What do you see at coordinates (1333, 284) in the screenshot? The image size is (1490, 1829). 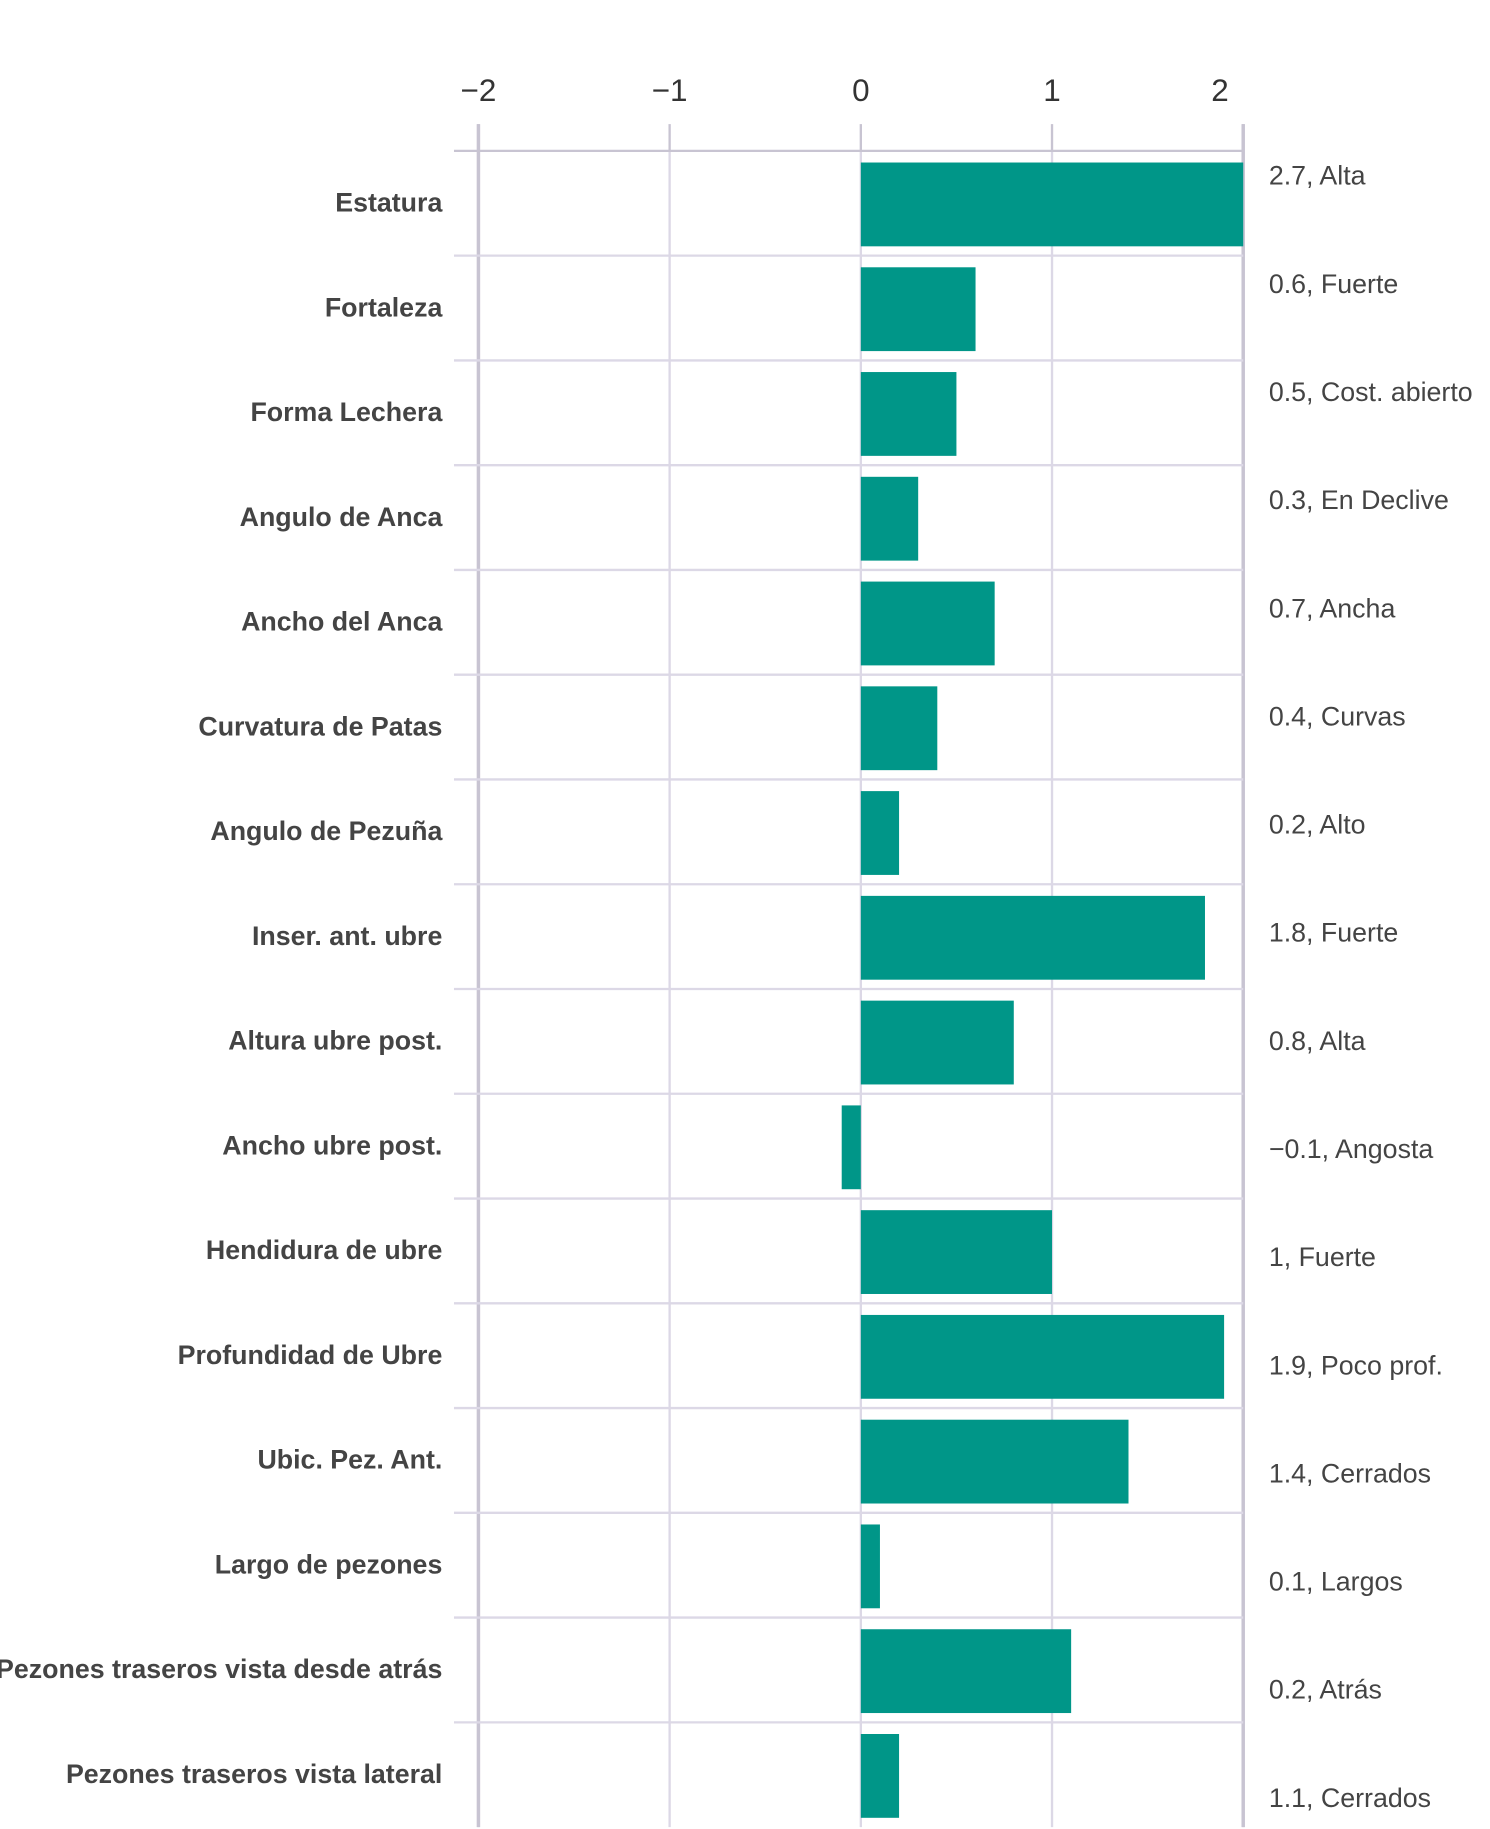 I see `annotation: 0.6, Fuerte` at bounding box center [1333, 284].